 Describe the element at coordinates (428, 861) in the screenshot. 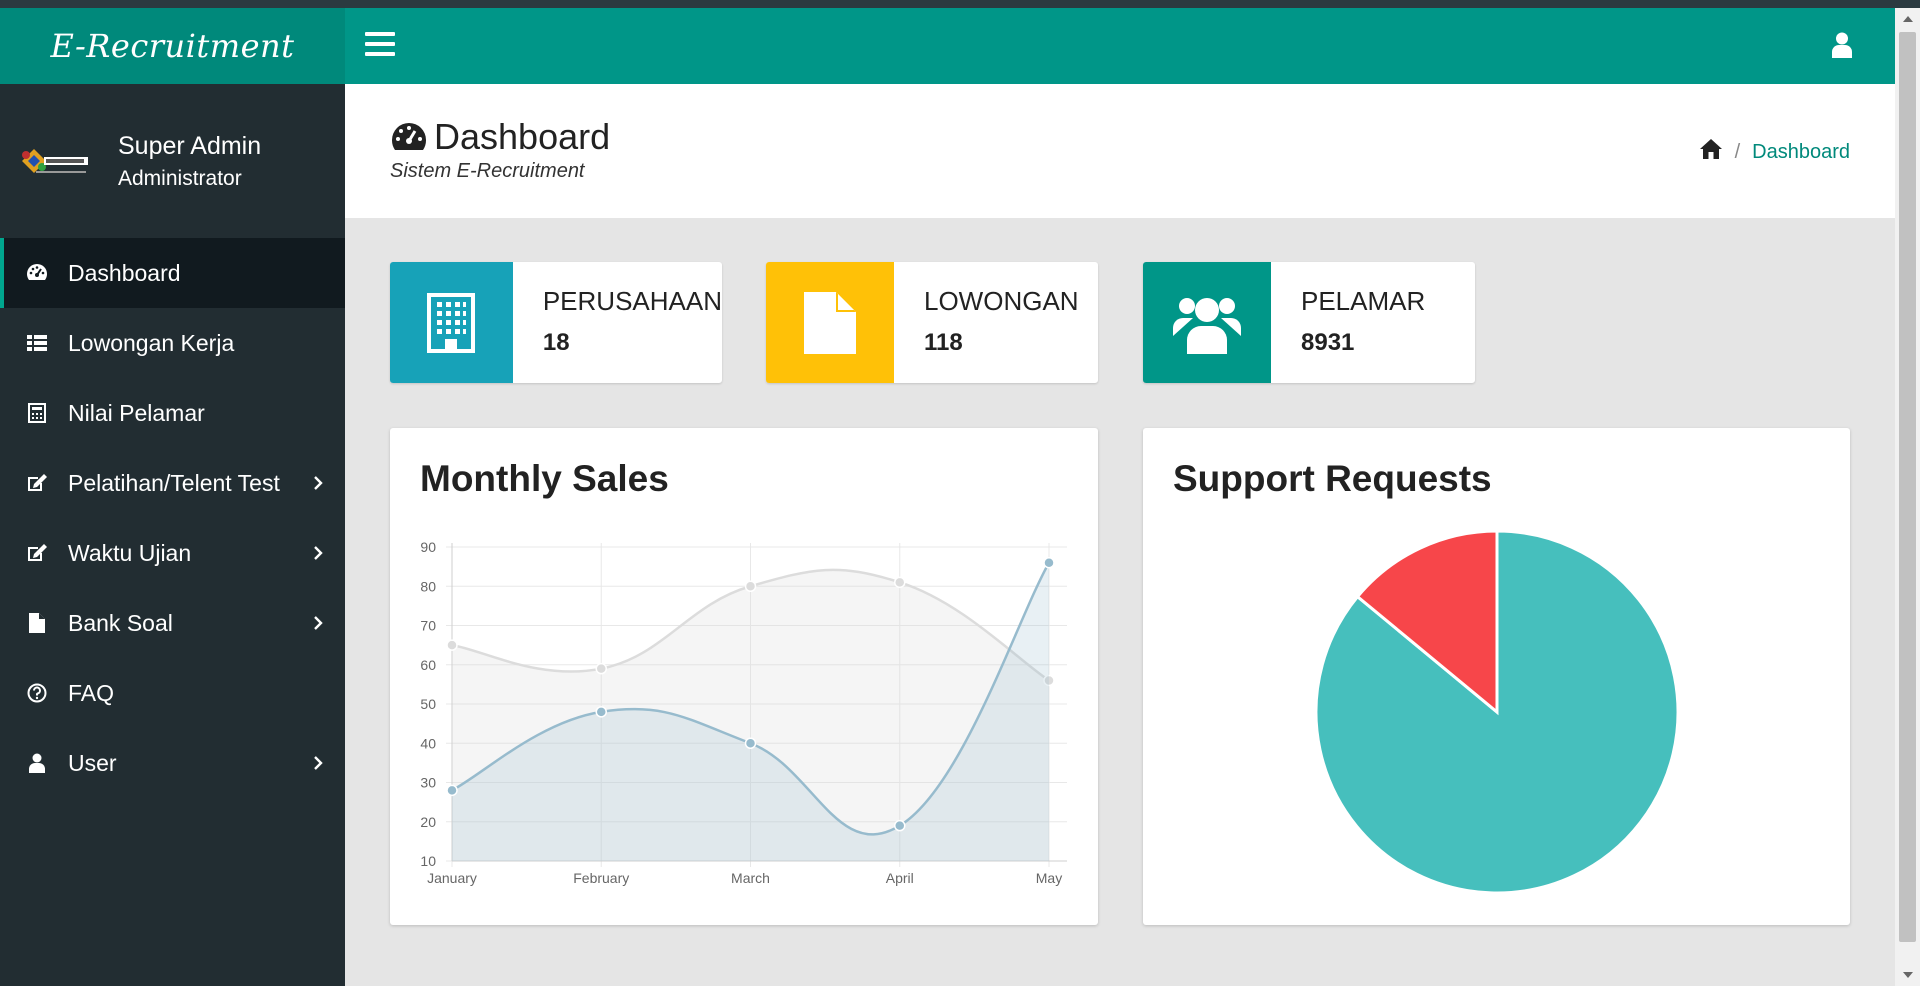

I see `y-tick-label: 10` at that location.